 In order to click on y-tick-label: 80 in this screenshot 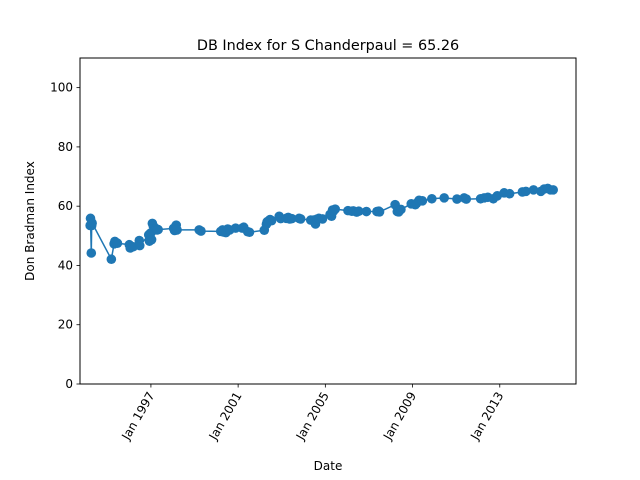, I will do `click(65, 147)`.